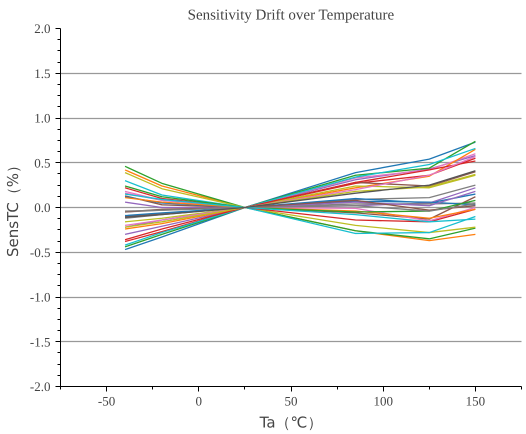 Image resolution: width=526 pixels, height=434 pixels. I want to click on y-tick-label: 2.0, so click(42, 28).